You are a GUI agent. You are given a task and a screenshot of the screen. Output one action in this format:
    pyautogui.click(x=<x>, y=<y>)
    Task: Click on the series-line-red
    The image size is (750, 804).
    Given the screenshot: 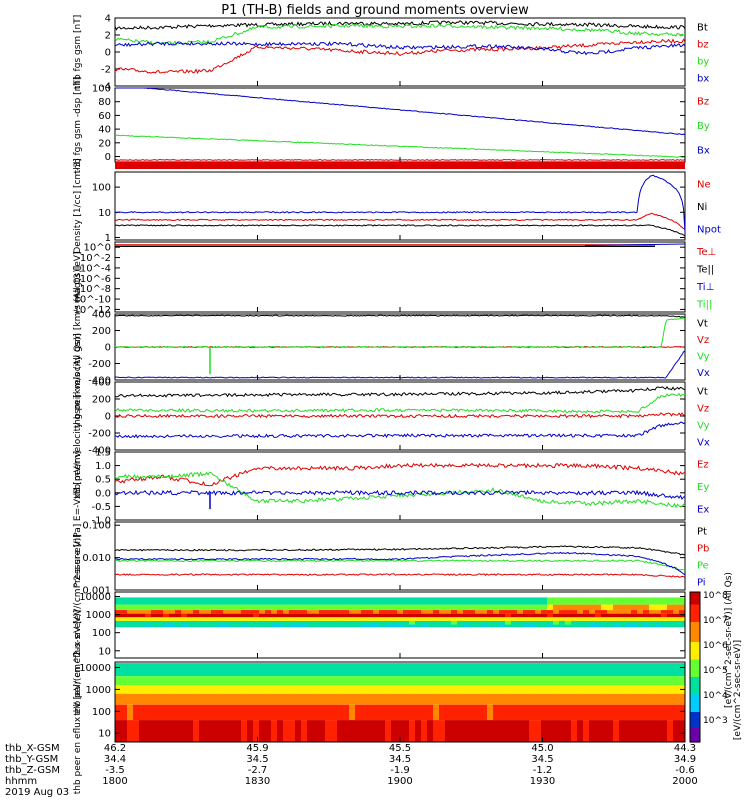 What is the action you would take?
    pyautogui.click(x=400, y=56)
    